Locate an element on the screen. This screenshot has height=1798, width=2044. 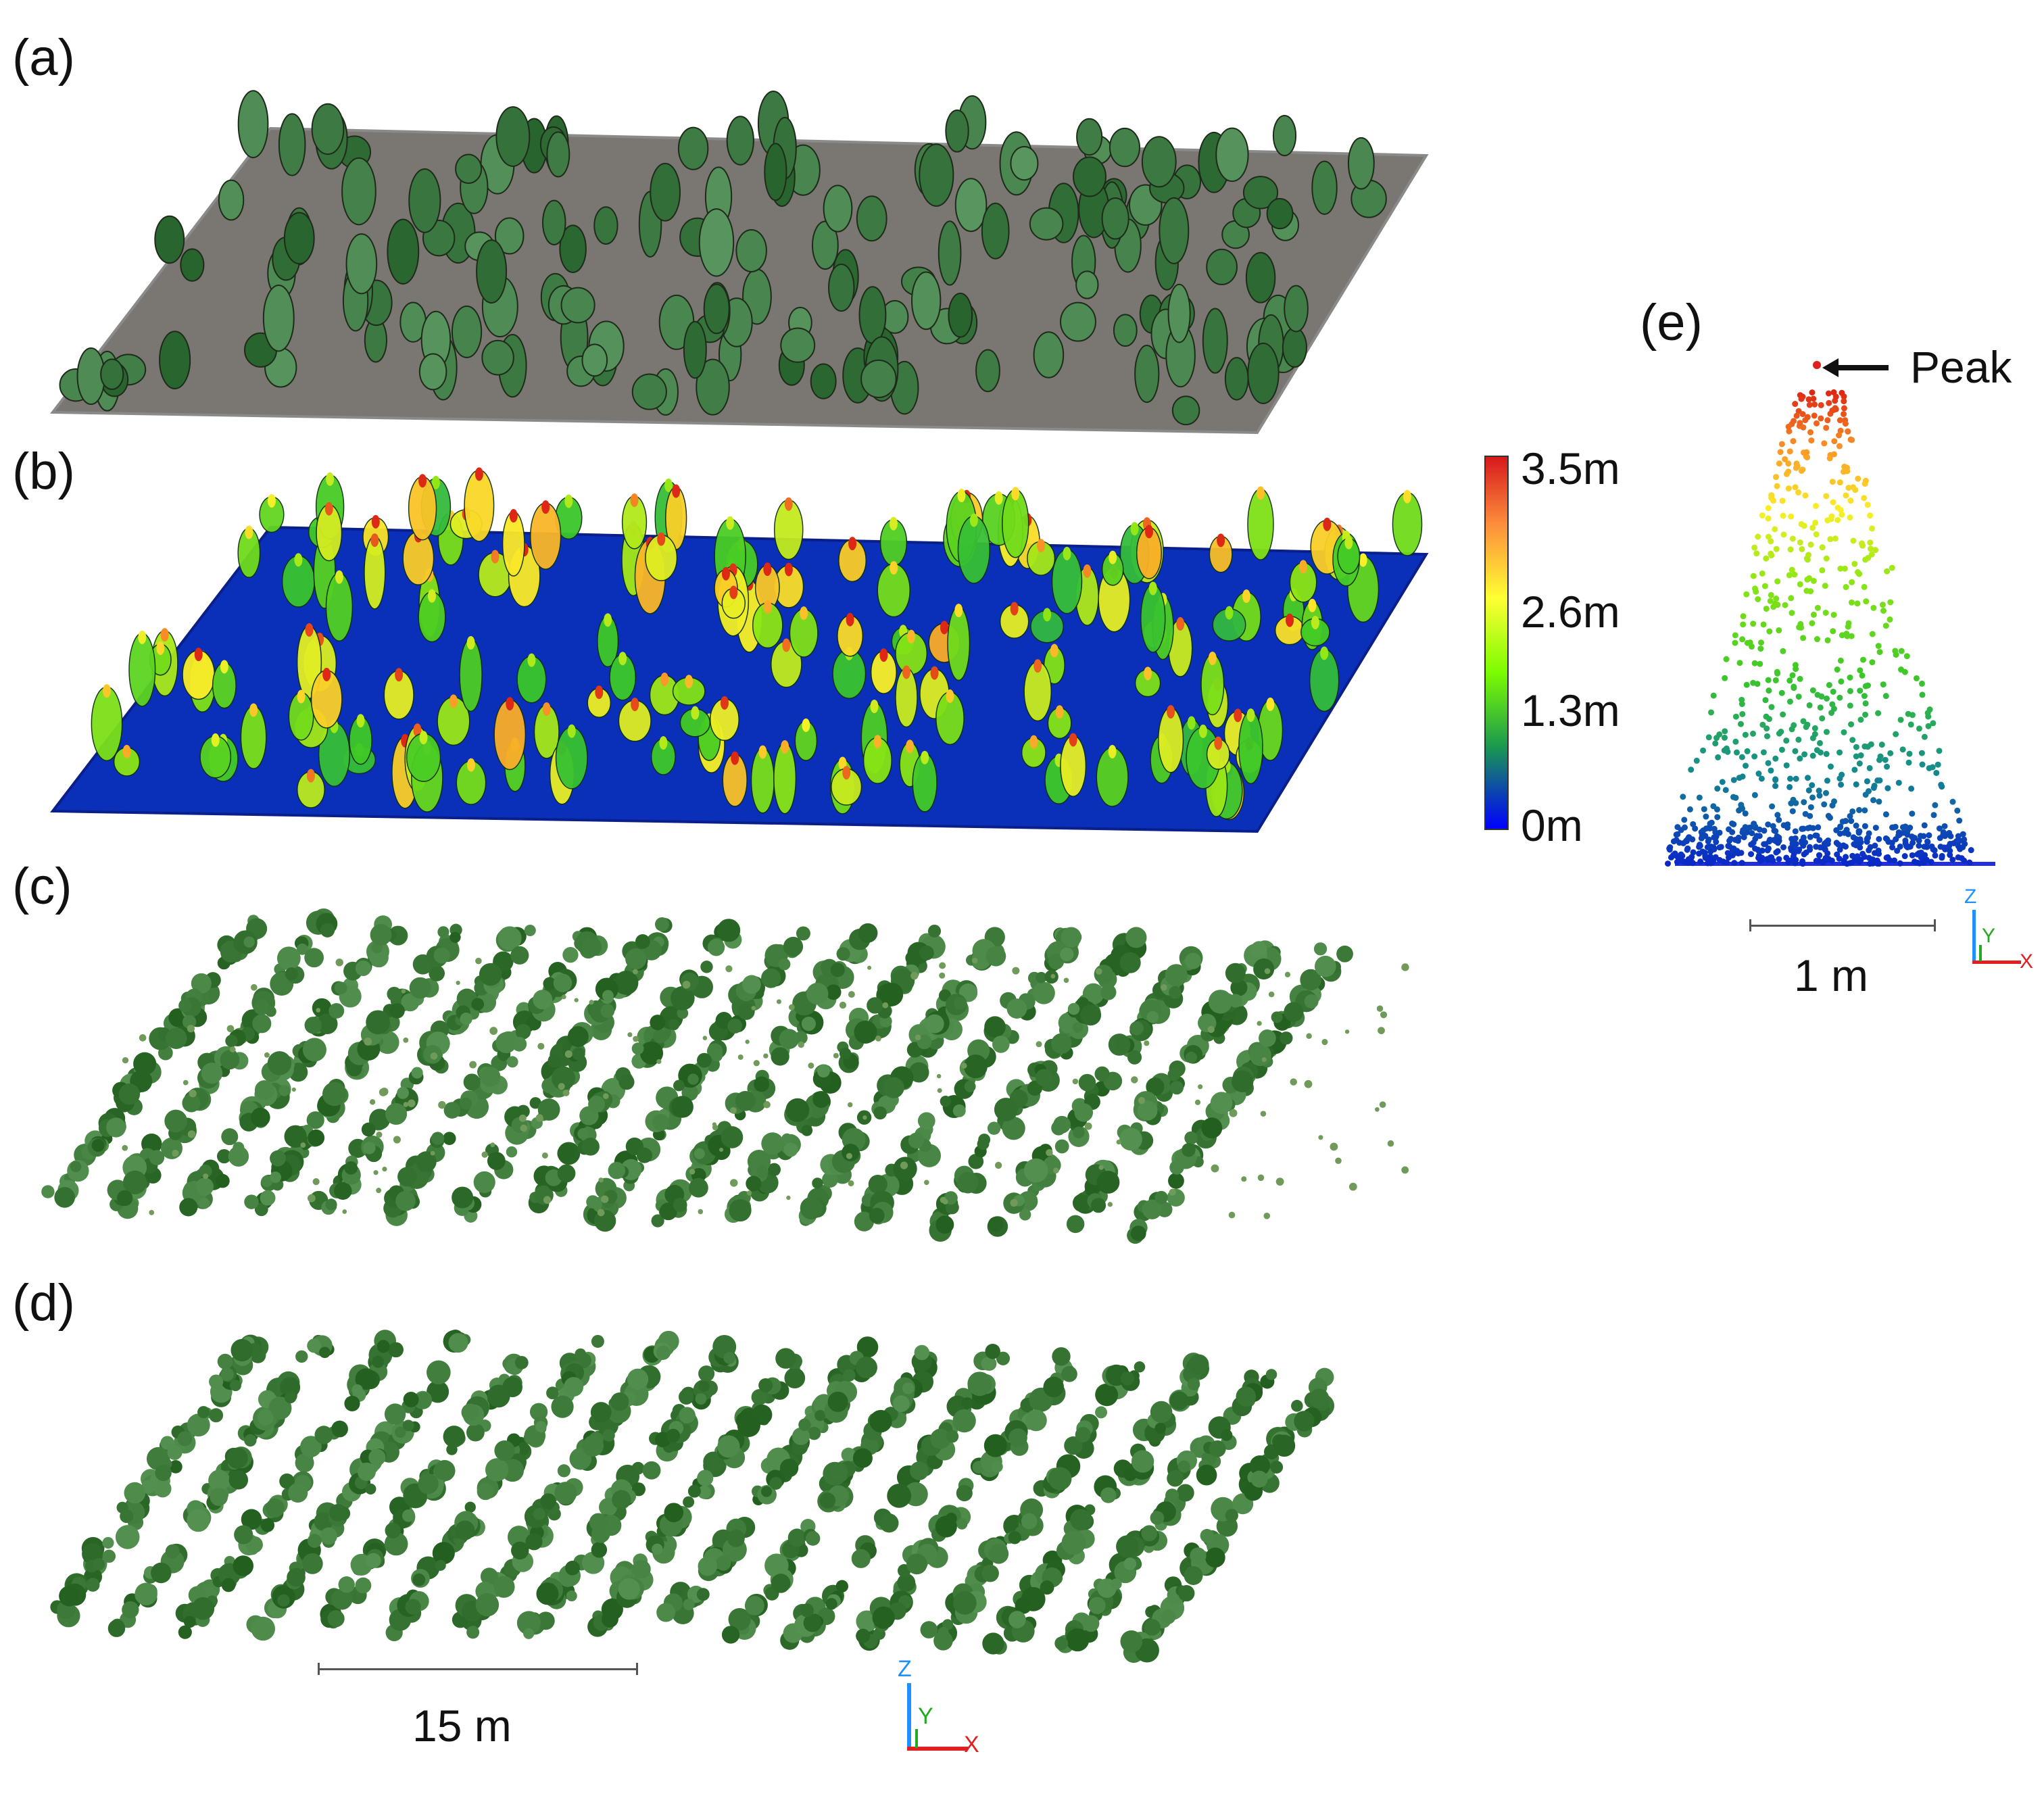
axis-triad-detail: Z Y X is located at coordinates (2000, 929).